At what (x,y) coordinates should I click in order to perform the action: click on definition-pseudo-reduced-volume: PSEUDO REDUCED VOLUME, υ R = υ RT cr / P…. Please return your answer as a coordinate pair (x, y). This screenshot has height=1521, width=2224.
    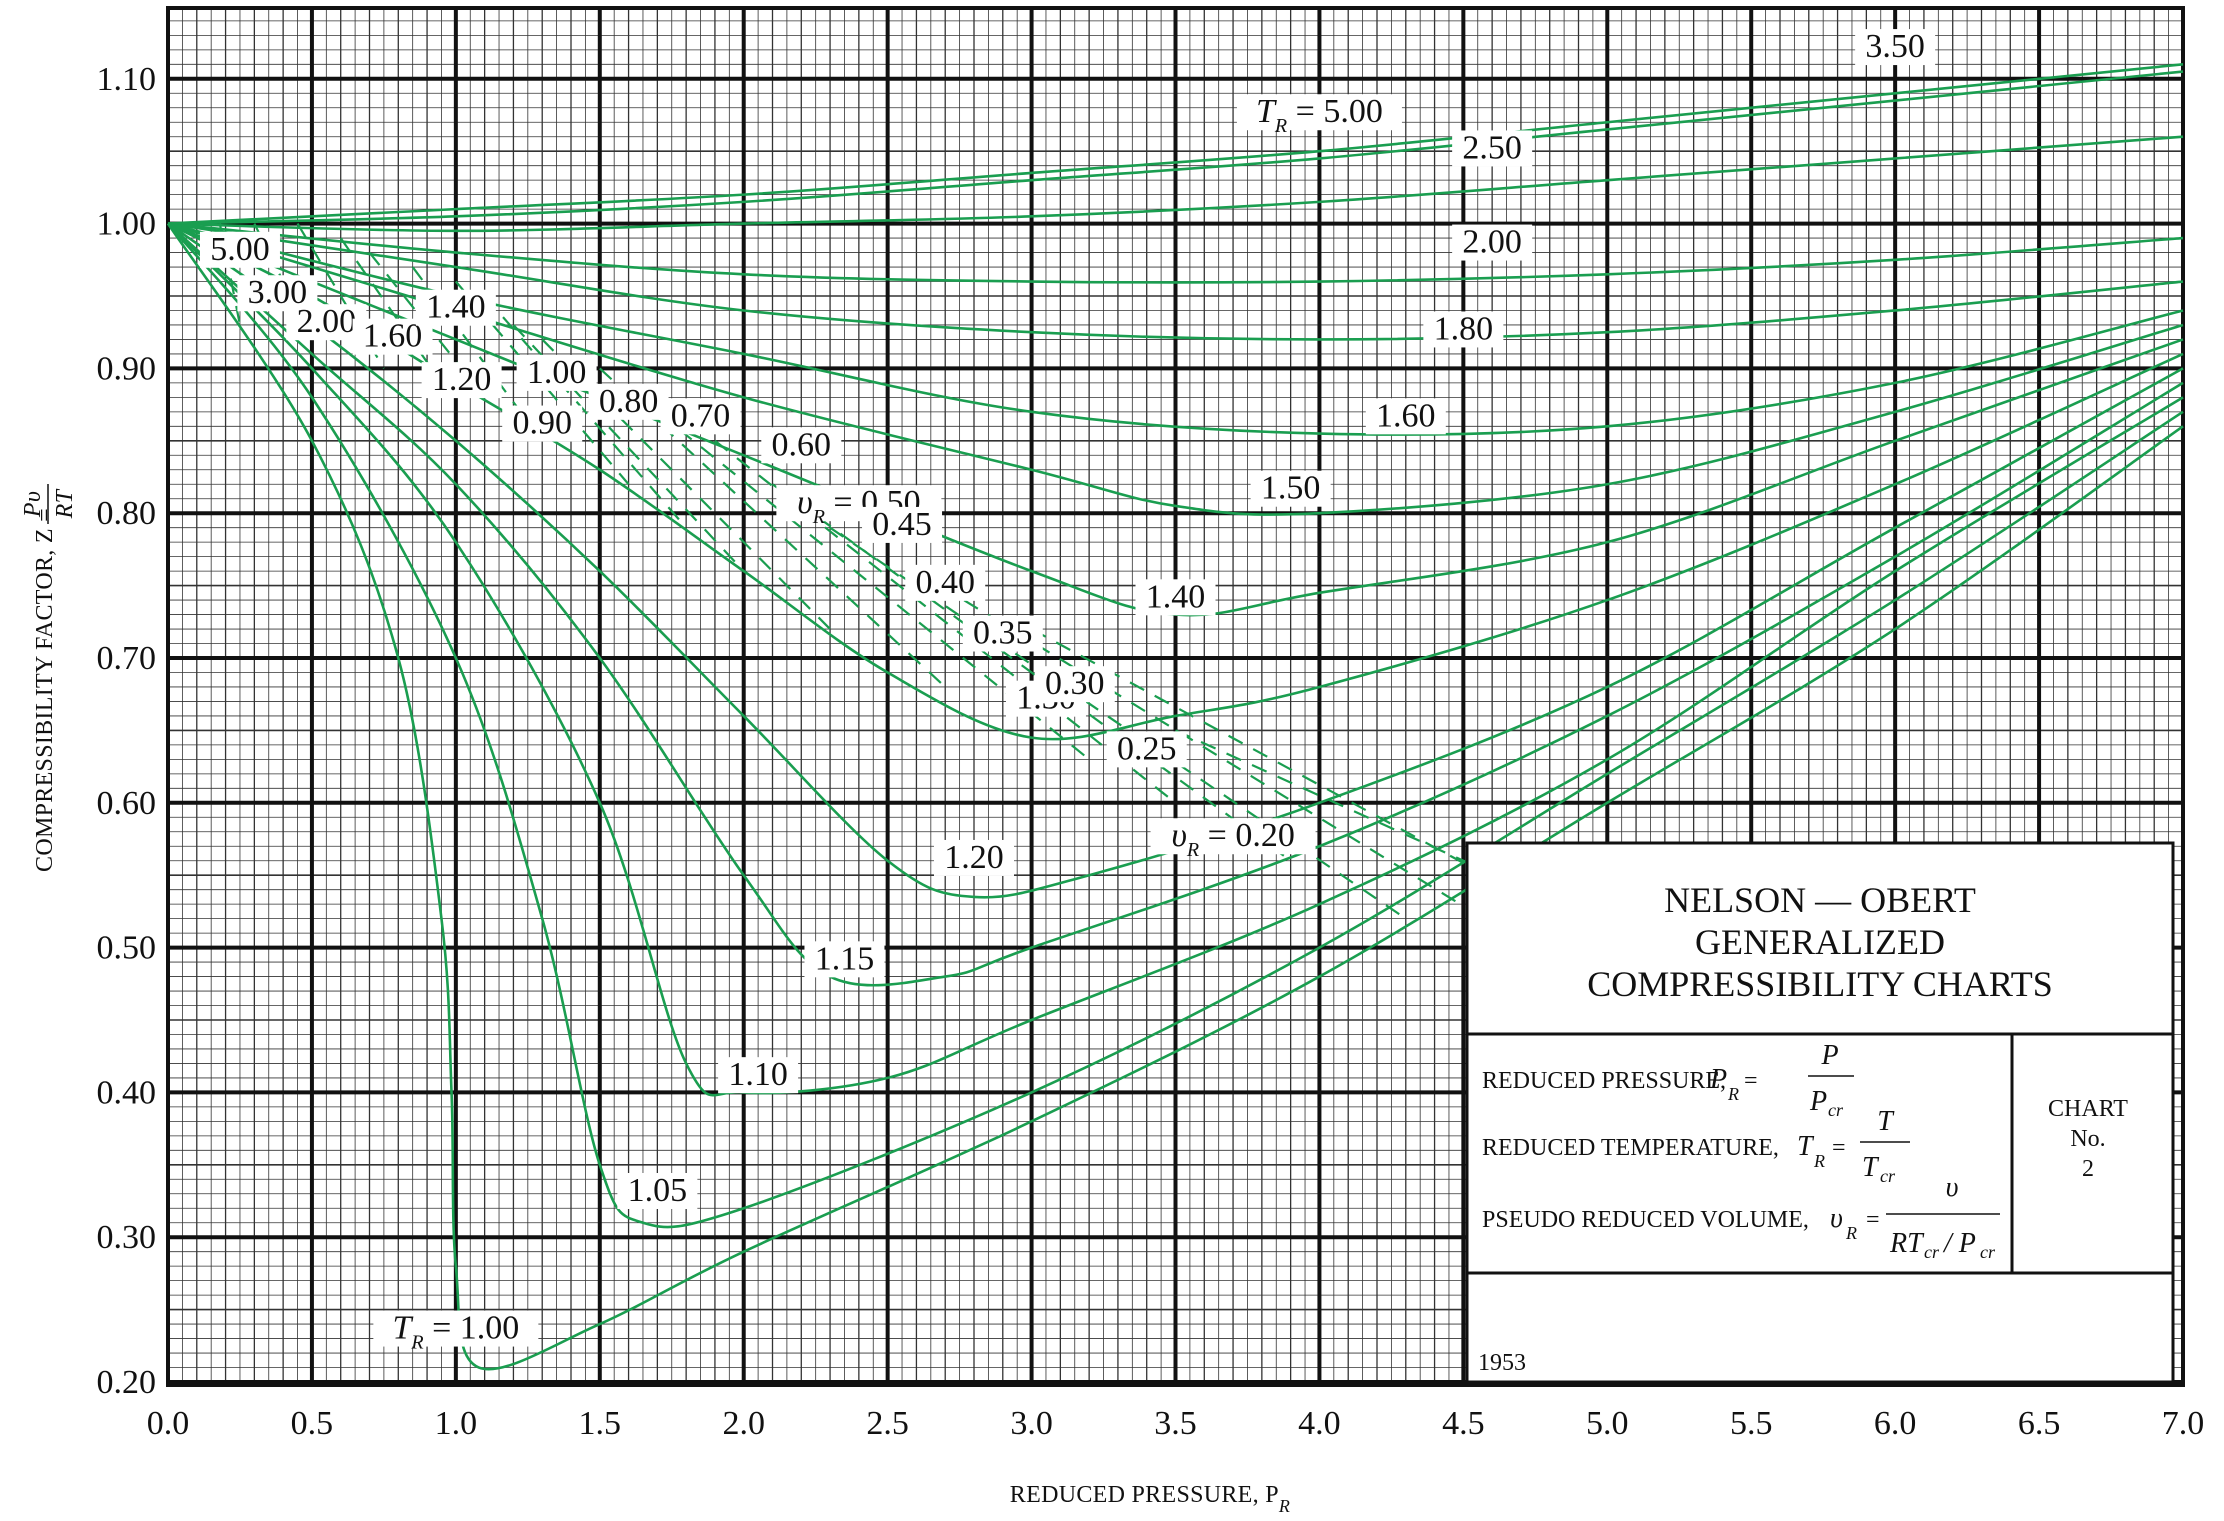
    Looking at the image, I should click on (1741, 1217).